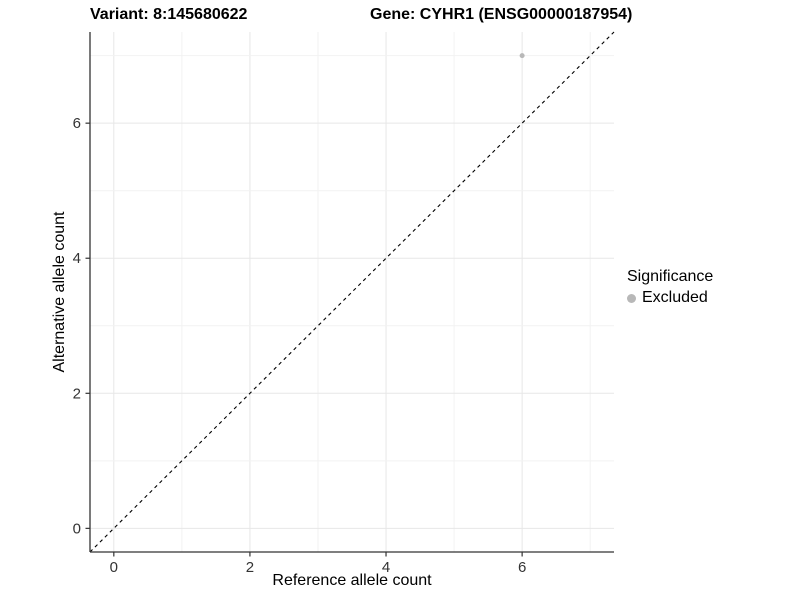 The image size is (800, 600). I want to click on y-axis-title: Alternative allele count, so click(59, 292).